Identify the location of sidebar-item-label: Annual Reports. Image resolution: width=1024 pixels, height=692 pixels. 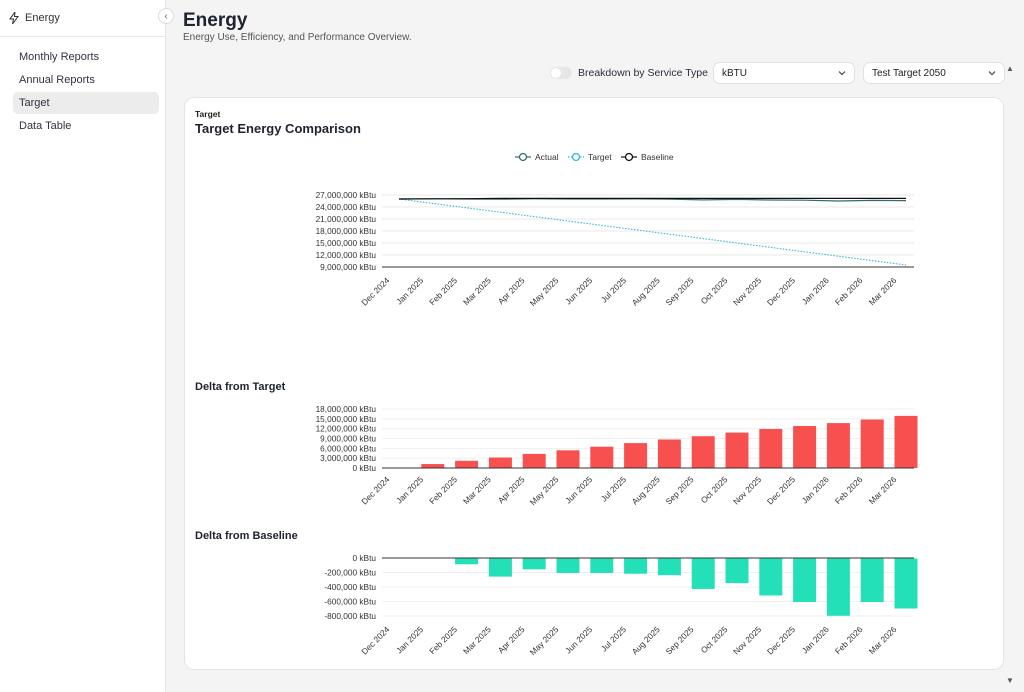
(57, 80).